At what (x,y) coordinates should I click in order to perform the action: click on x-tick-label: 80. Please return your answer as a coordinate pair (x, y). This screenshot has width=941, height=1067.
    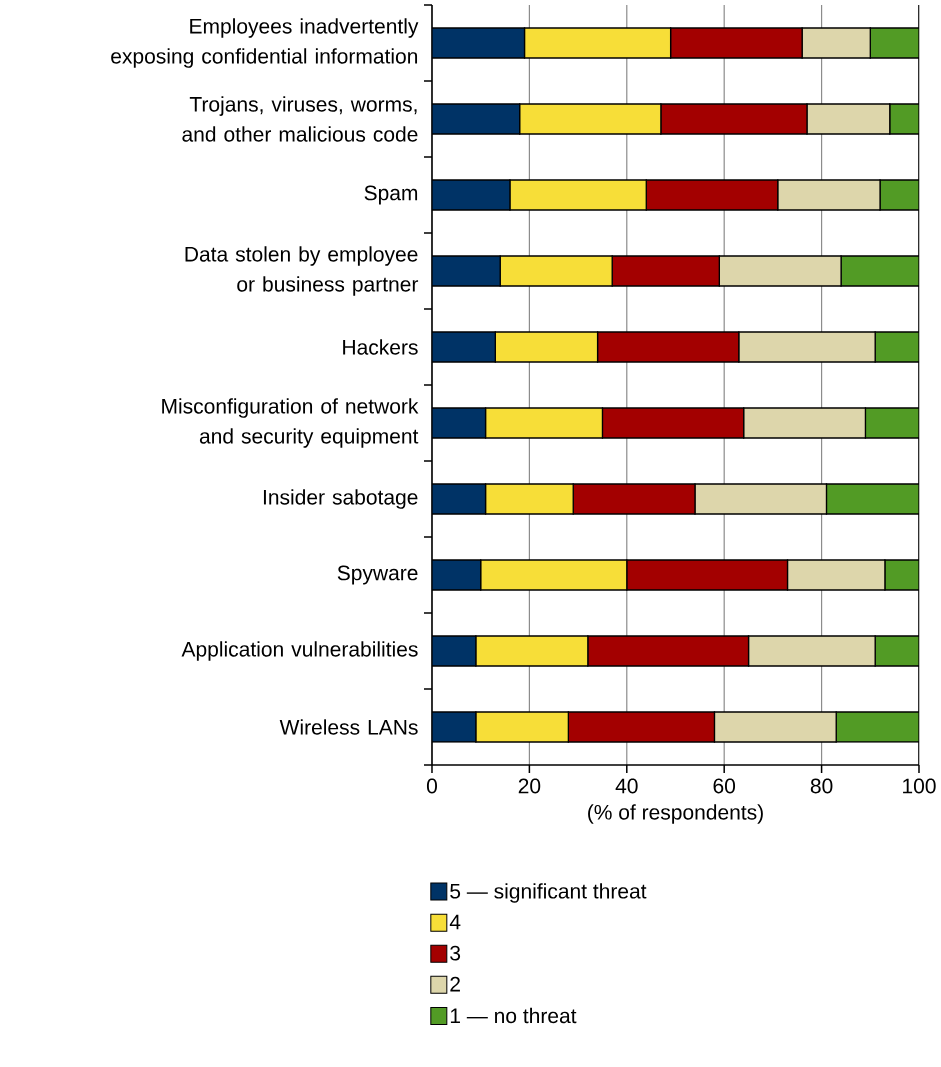
    Looking at the image, I should click on (821, 786).